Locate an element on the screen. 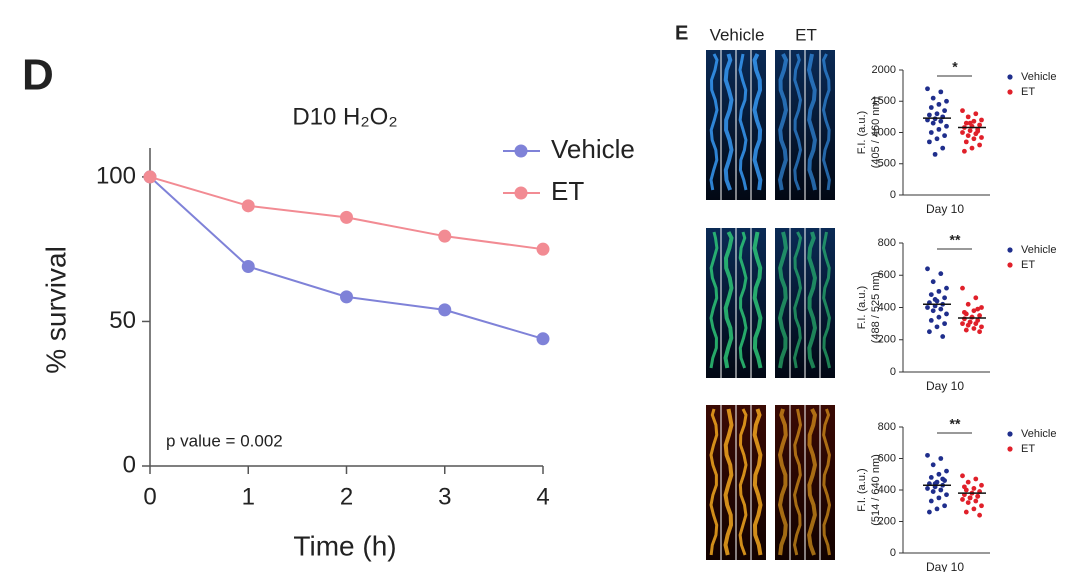 This screenshot has height=572, width=1080. y-axis-label: (514 / 640 nm) is located at coordinates (876, 490).